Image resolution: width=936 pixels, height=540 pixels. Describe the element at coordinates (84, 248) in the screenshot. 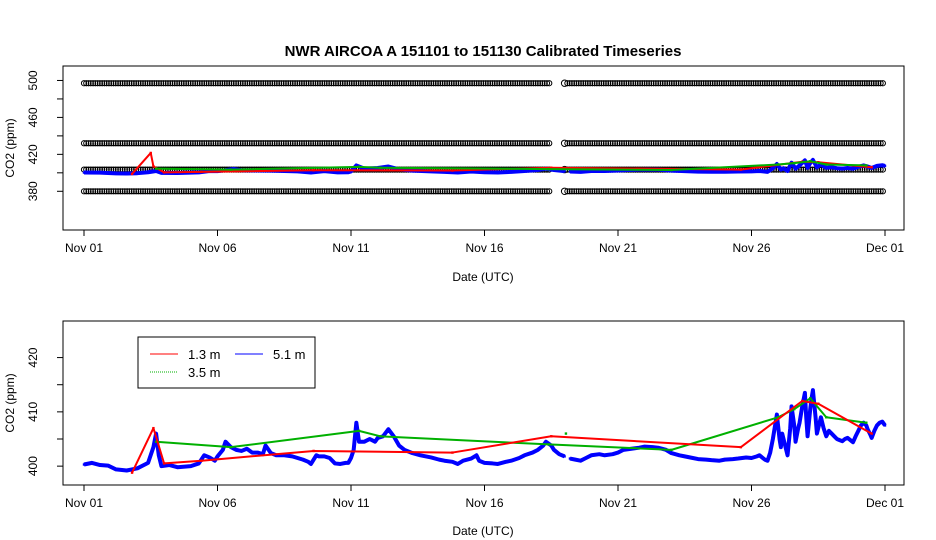

I see `top-x-tick-label: Nov 01` at that location.